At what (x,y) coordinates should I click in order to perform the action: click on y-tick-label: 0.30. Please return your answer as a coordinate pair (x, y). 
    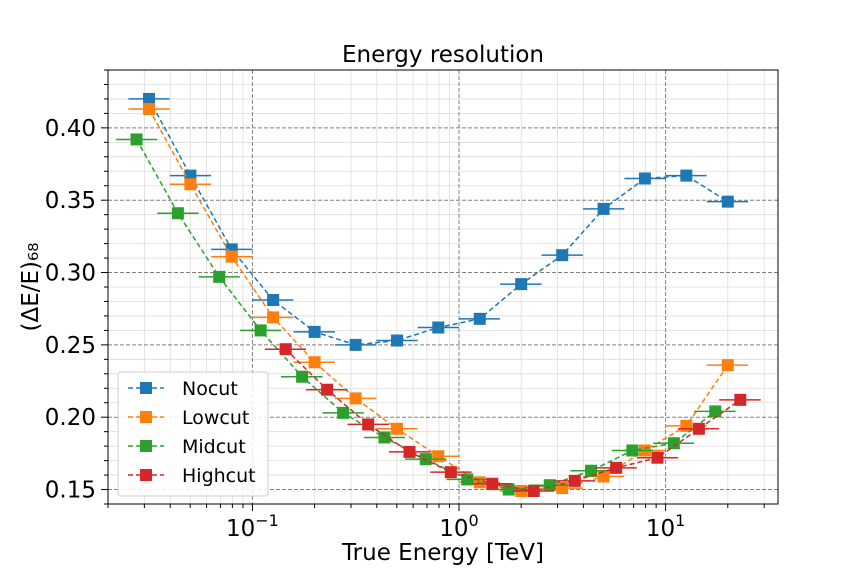
    Looking at the image, I should click on (70, 274).